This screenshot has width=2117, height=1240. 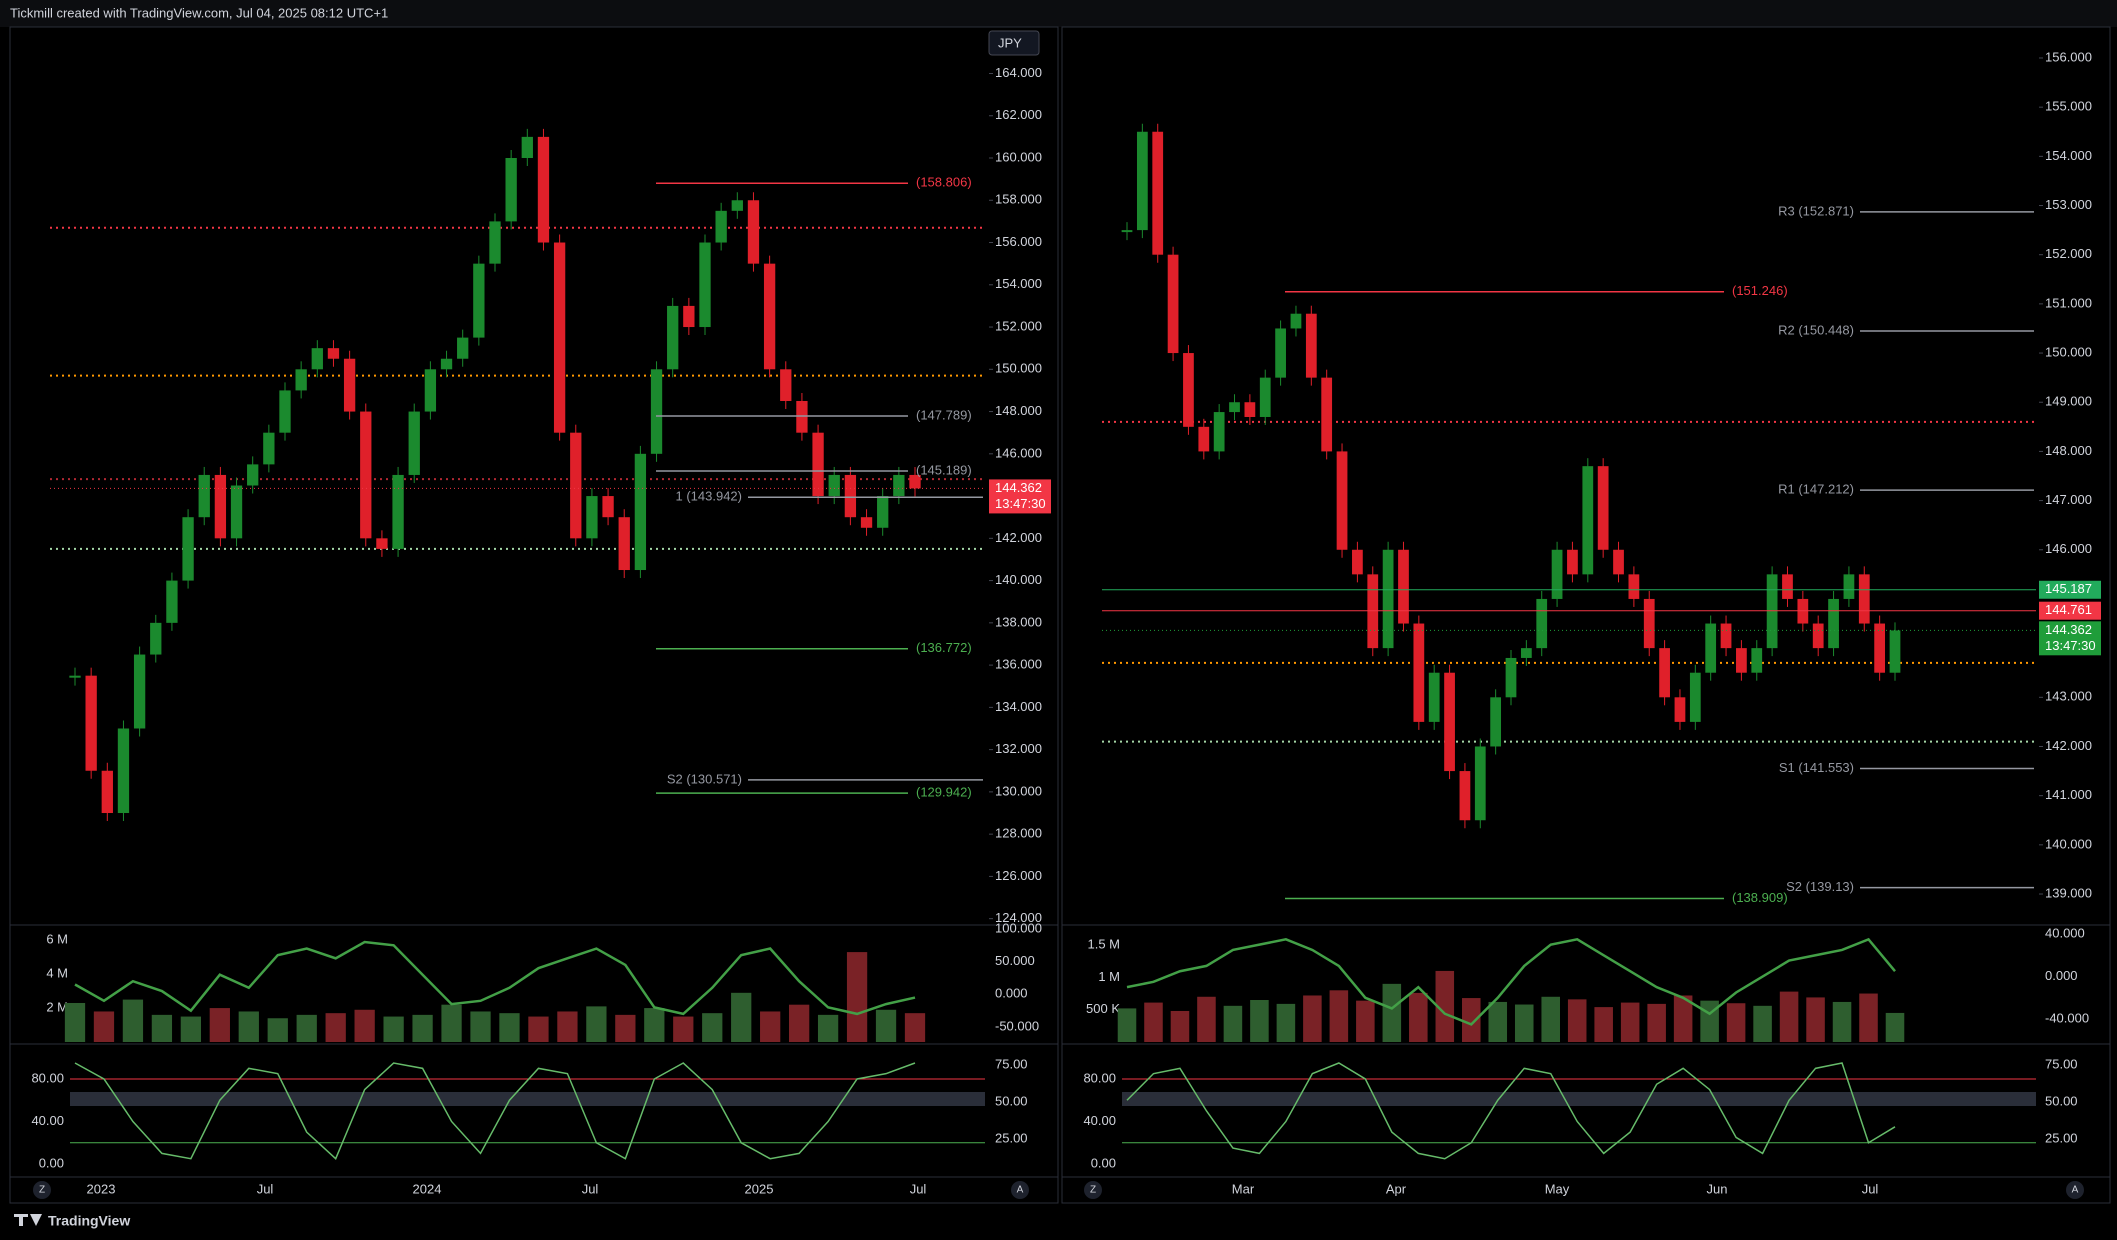 What do you see at coordinates (2061, 1137) in the screenshot?
I see `stoch-y2-tick-label: 25.00` at bounding box center [2061, 1137].